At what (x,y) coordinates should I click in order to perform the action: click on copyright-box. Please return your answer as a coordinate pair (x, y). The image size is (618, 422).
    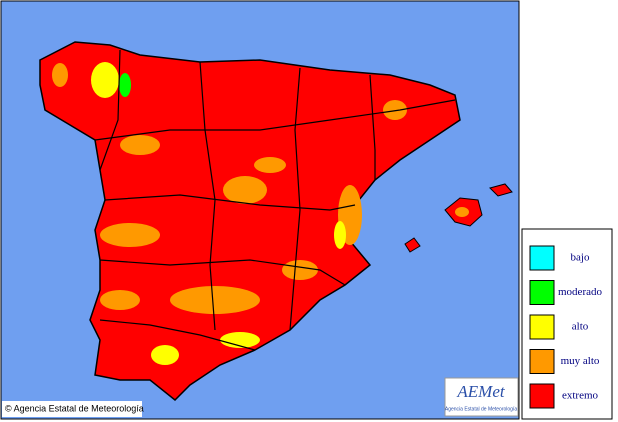
    Looking at the image, I should click on (72, 409).